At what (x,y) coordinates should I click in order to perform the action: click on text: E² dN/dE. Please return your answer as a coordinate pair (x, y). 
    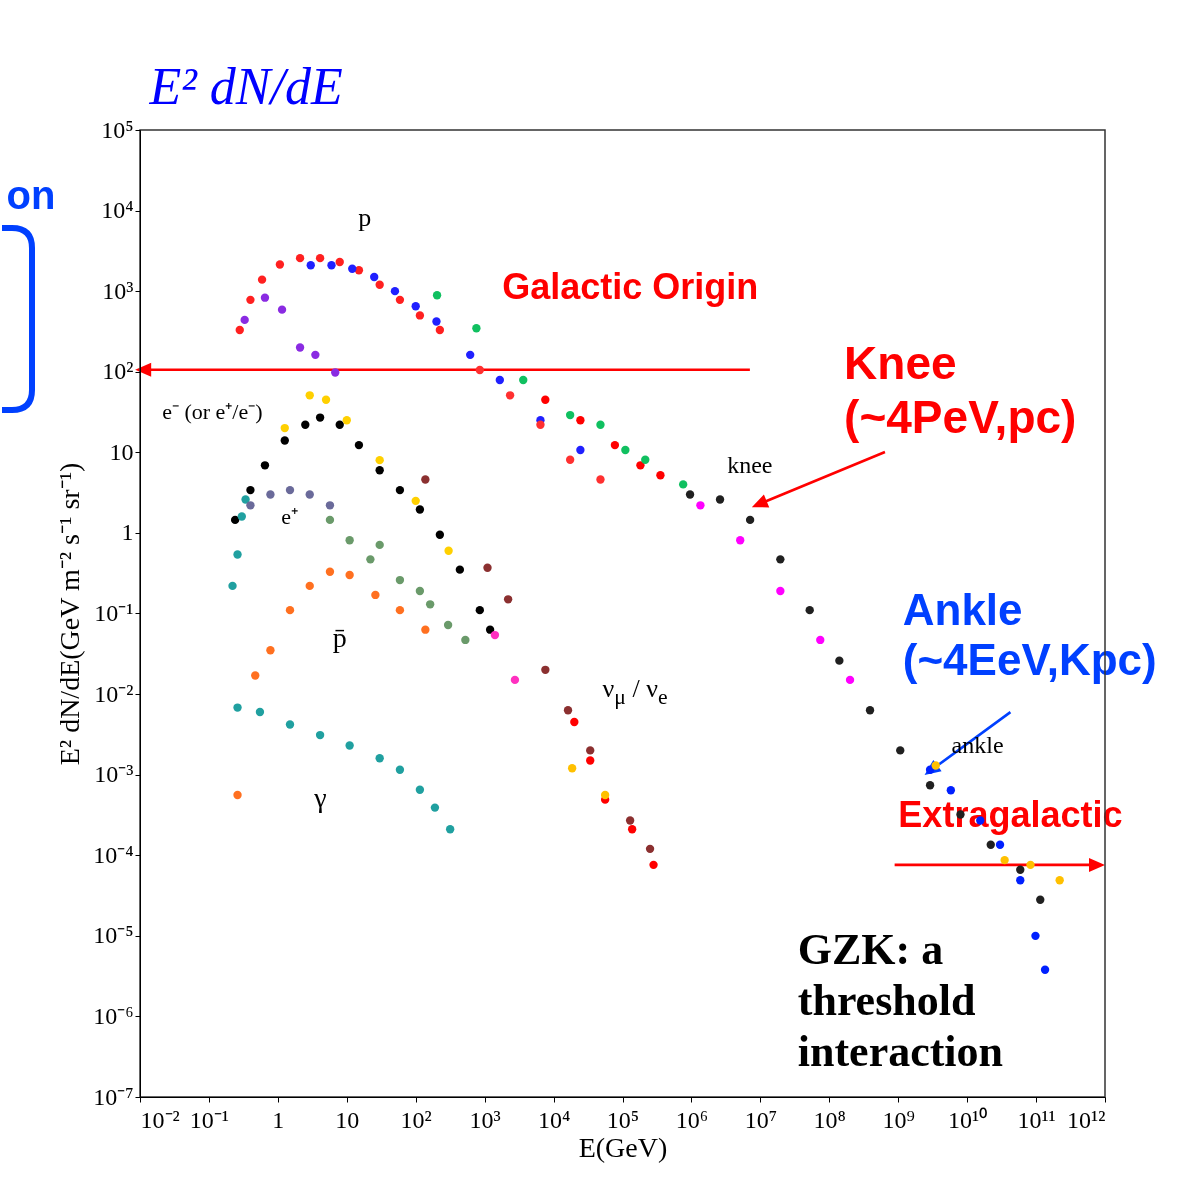
    Looking at the image, I should click on (246, 86).